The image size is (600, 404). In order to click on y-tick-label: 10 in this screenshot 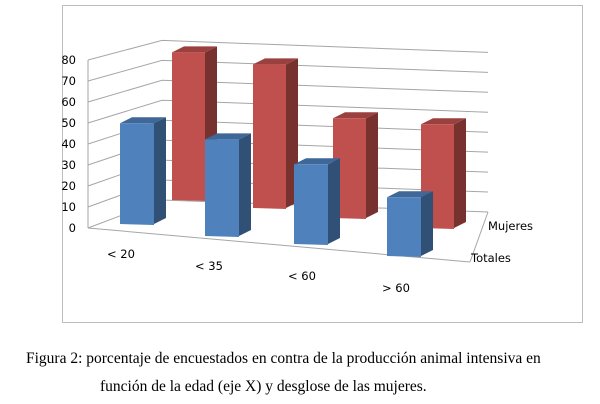, I will do `click(68, 207)`.